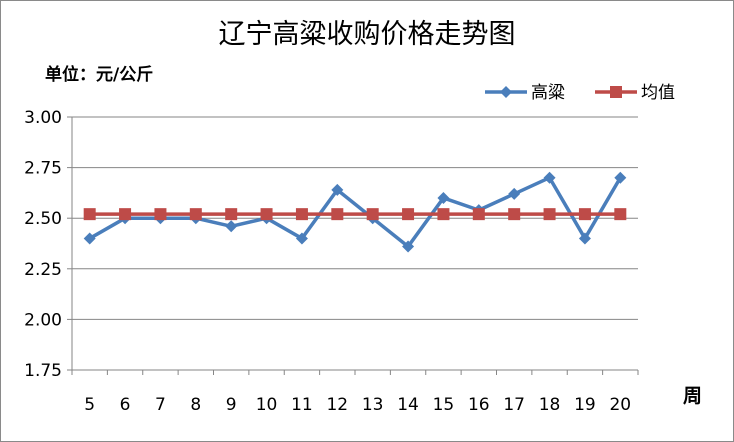 The image size is (734, 442). Describe the element at coordinates (337, 405) in the screenshot. I see `x-tick-label: 12` at that location.